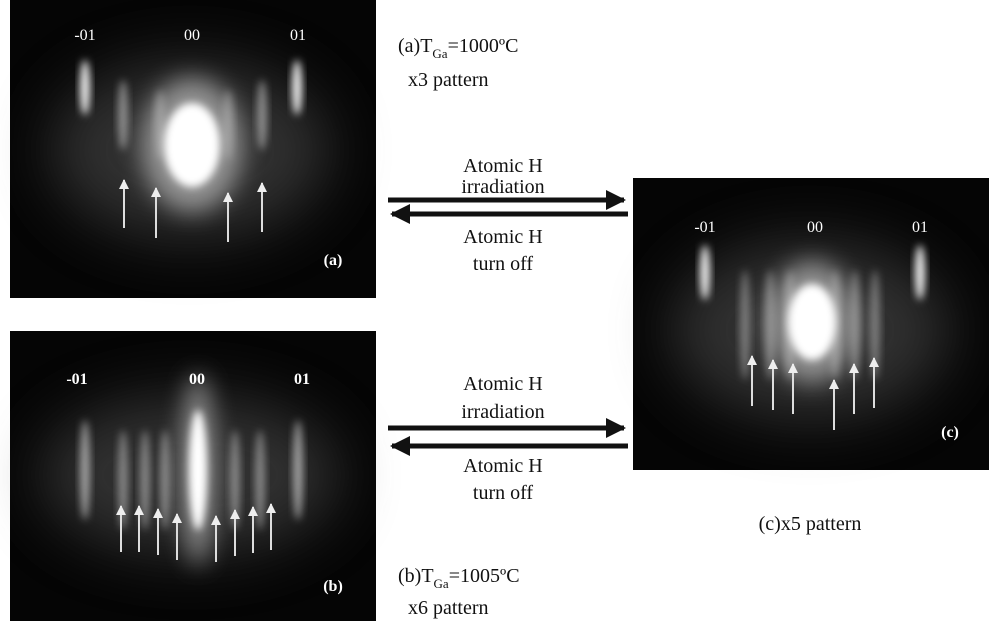  What do you see at coordinates (810, 524) in the screenshot?
I see `caption-c: (c)x5 pattern` at bounding box center [810, 524].